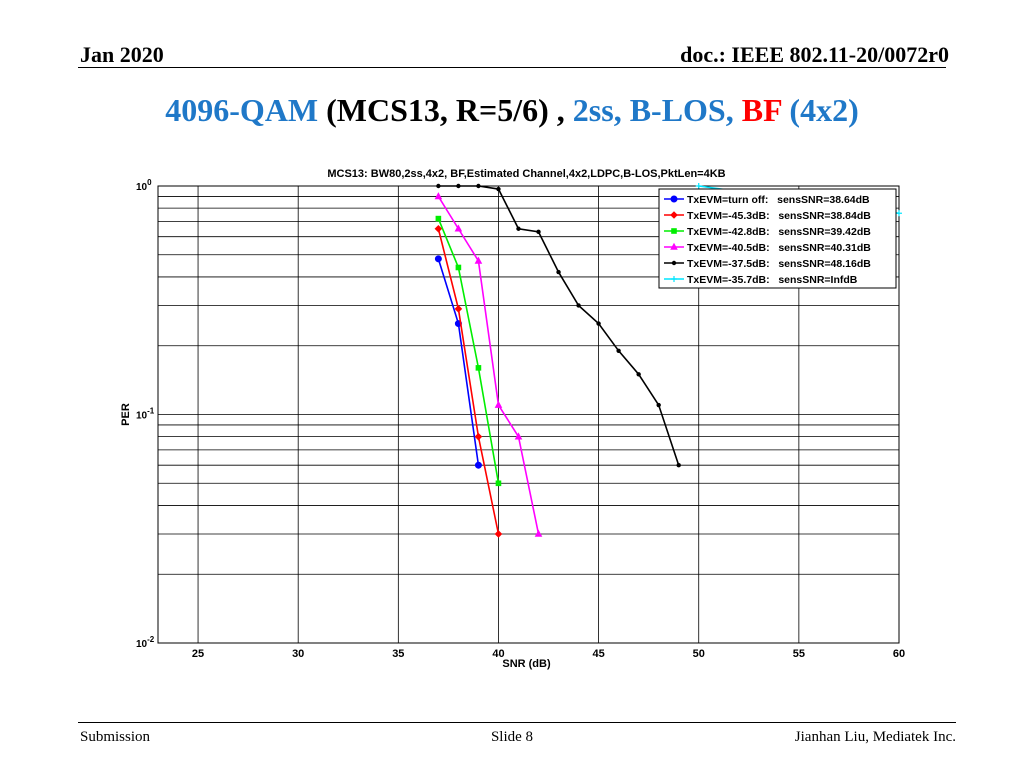  Describe the element at coordinates (198, 654) in the screenshot. I see `x-tick-label: 25` at that location.